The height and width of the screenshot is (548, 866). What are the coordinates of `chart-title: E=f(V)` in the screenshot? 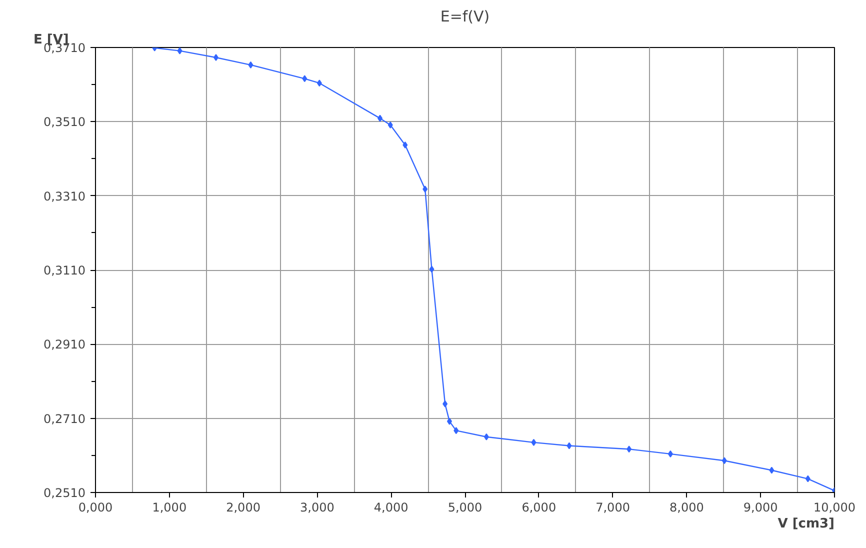 It's located at (465, 17).